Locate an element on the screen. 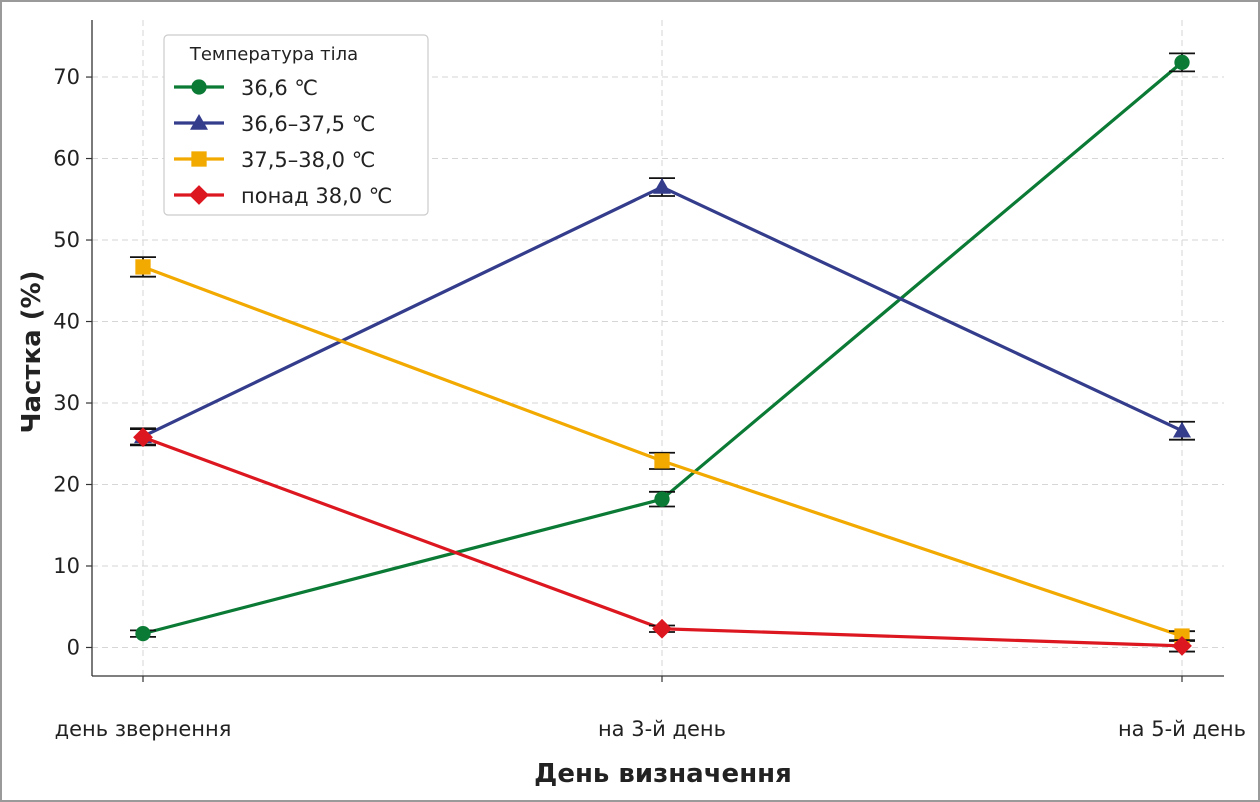  y-tick-label: 60 is located at coordinates (66, 159).